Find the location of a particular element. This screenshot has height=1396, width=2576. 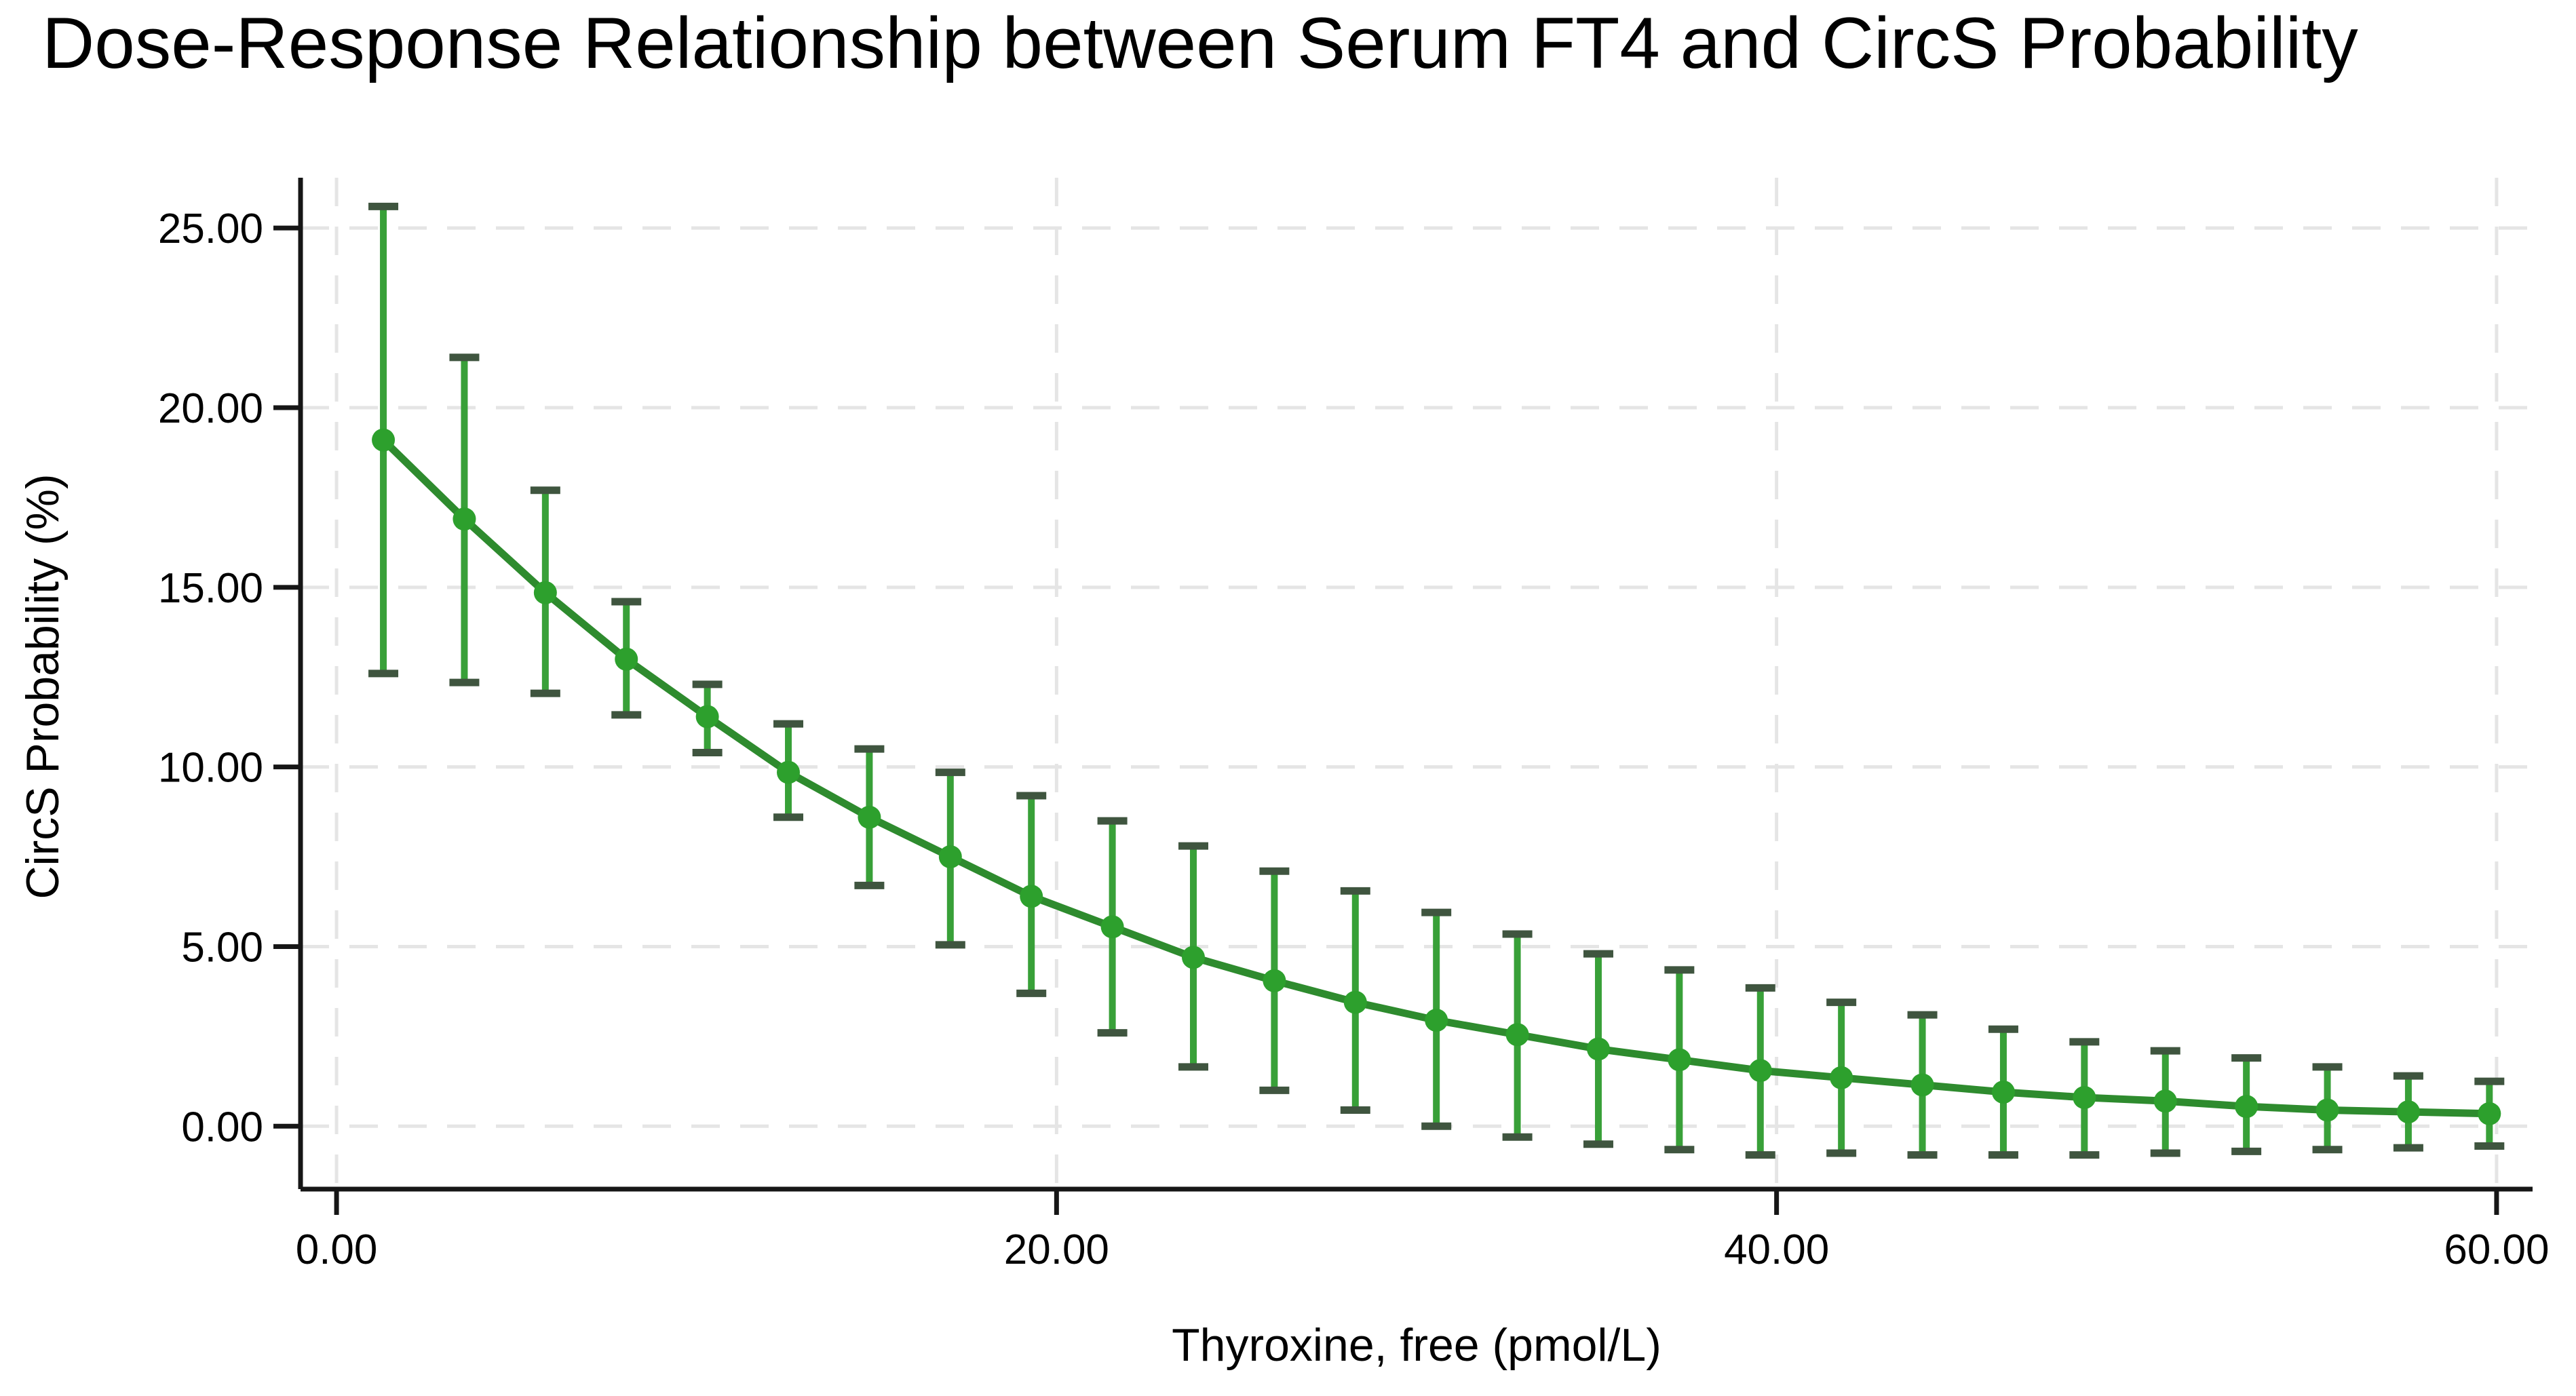

y-tick-label: 20.00 is located at coordinates (211, 409).